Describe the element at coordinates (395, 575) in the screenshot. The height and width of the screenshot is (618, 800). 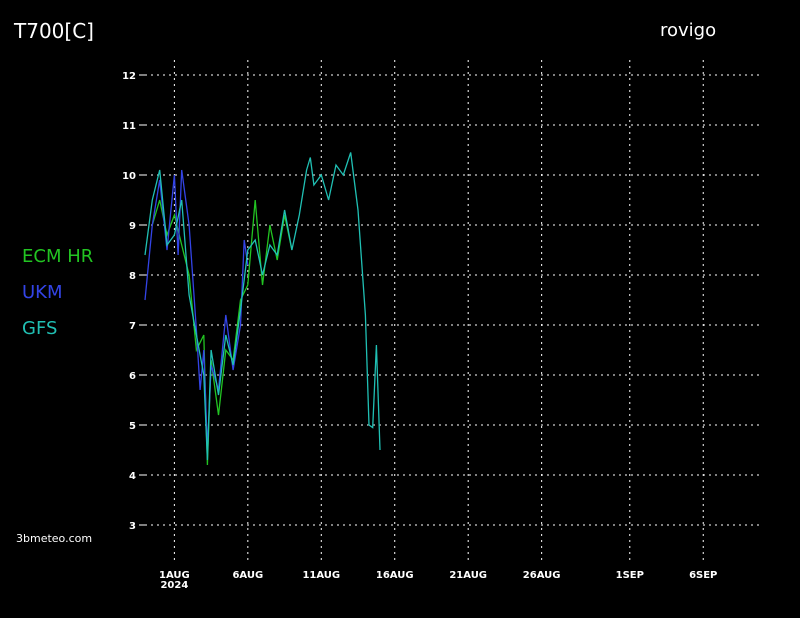
I see `x-tick-label: 16AUG` at that location.